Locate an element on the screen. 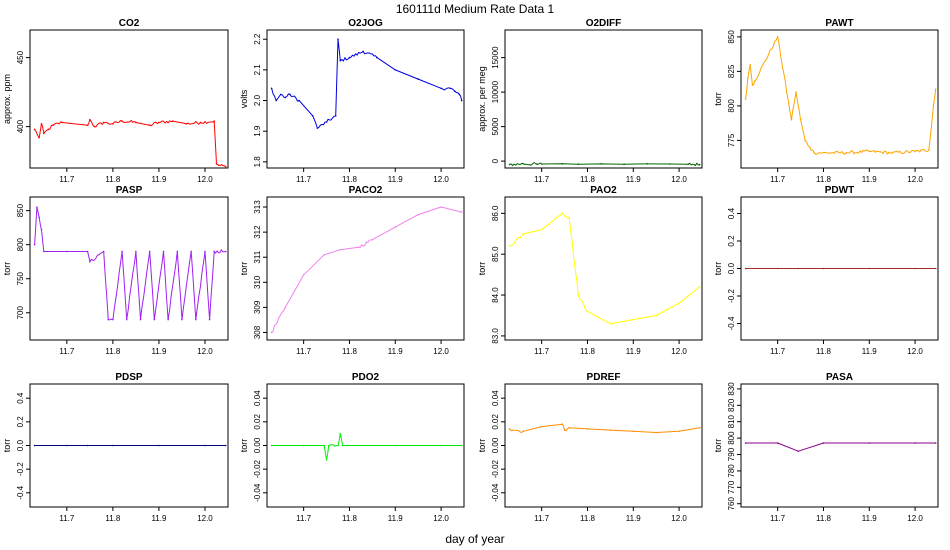 This screenshot has width=950, height=550. series-line-o2jog is located at coordinates (367, 83).